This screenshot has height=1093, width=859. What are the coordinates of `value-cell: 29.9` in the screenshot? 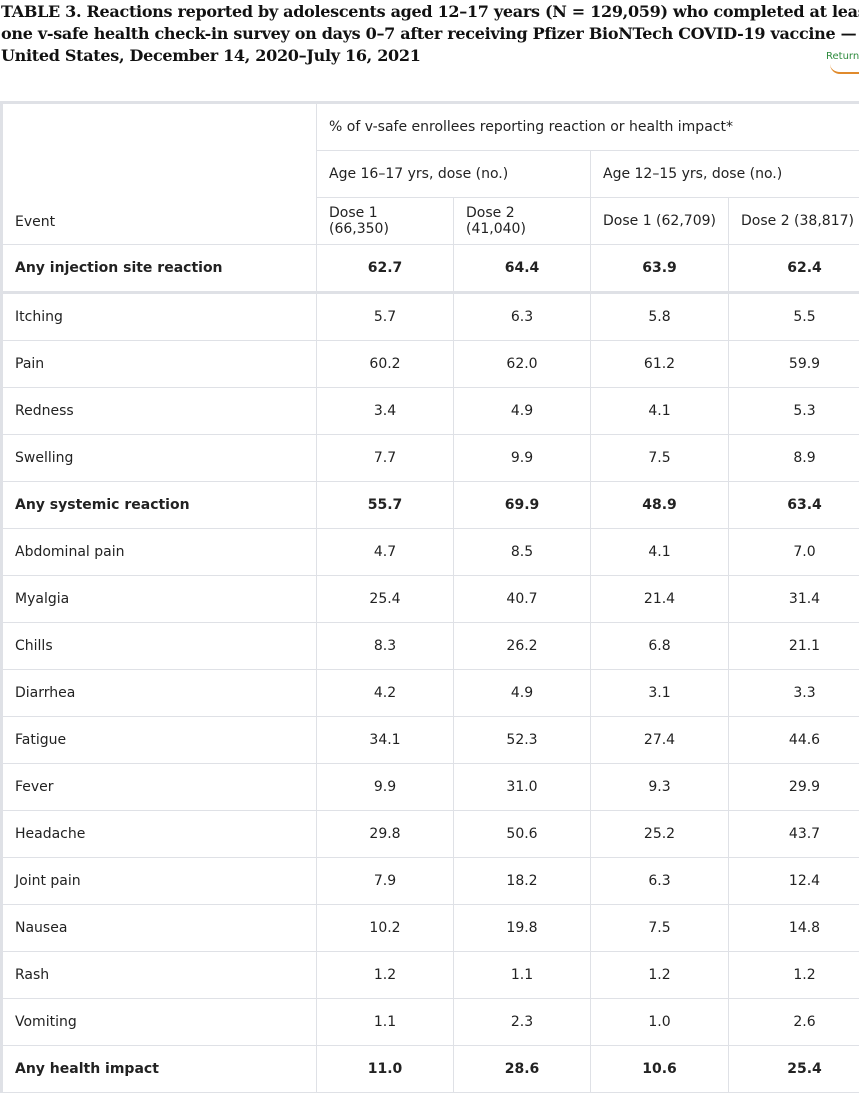 It's located at (794, 787).